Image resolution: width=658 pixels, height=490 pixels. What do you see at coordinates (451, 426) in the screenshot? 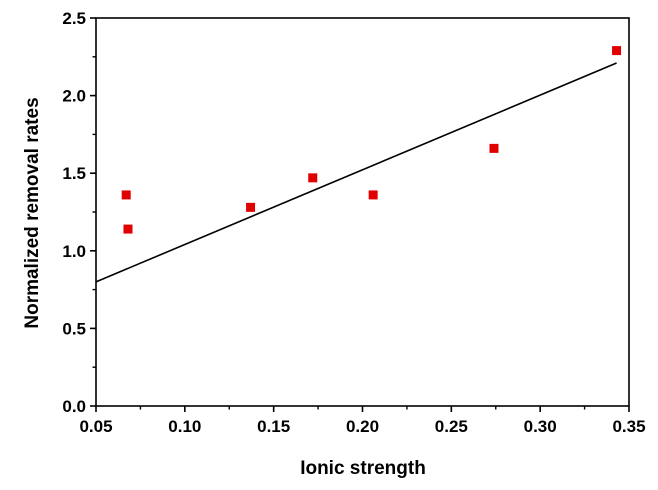
I see `x-tick-label: 0.25` at bounding box center [451, 426].